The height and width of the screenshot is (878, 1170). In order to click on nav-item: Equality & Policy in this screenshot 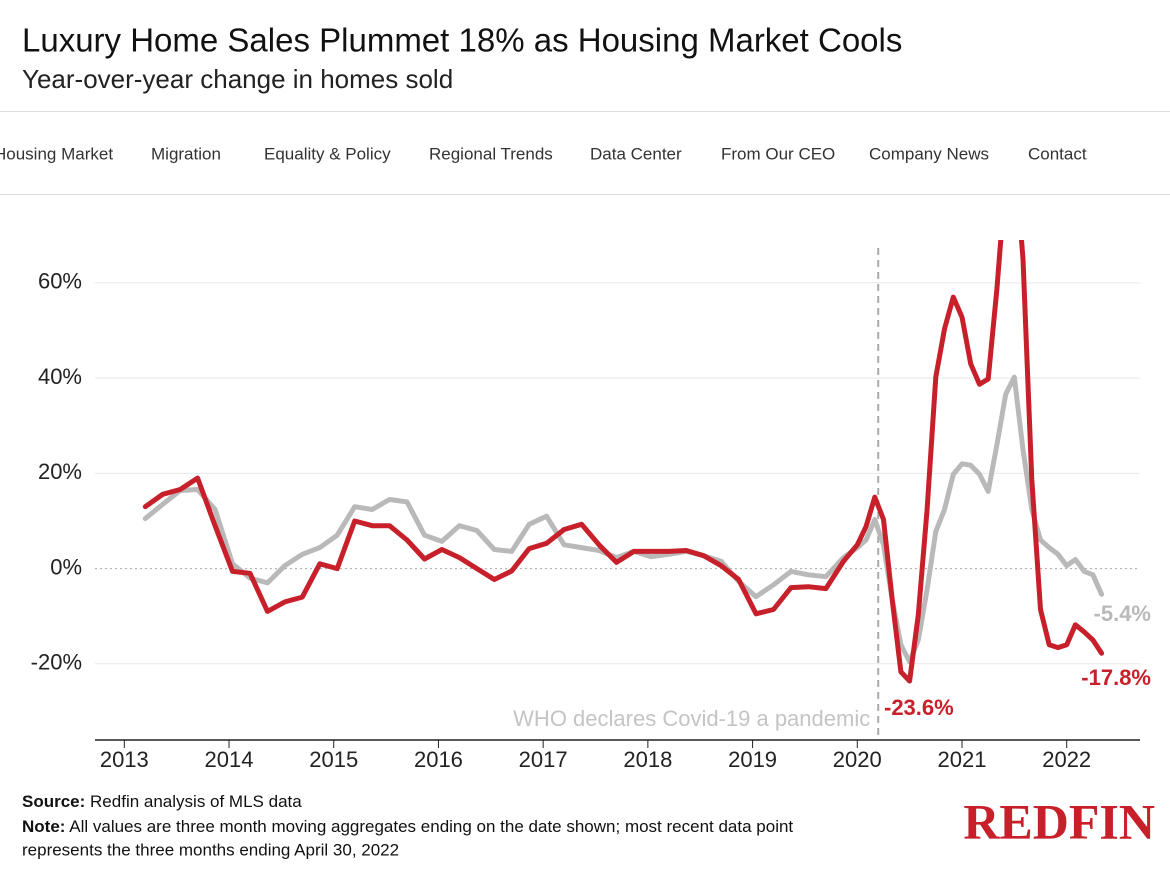, I will do `click(327, 153)`.